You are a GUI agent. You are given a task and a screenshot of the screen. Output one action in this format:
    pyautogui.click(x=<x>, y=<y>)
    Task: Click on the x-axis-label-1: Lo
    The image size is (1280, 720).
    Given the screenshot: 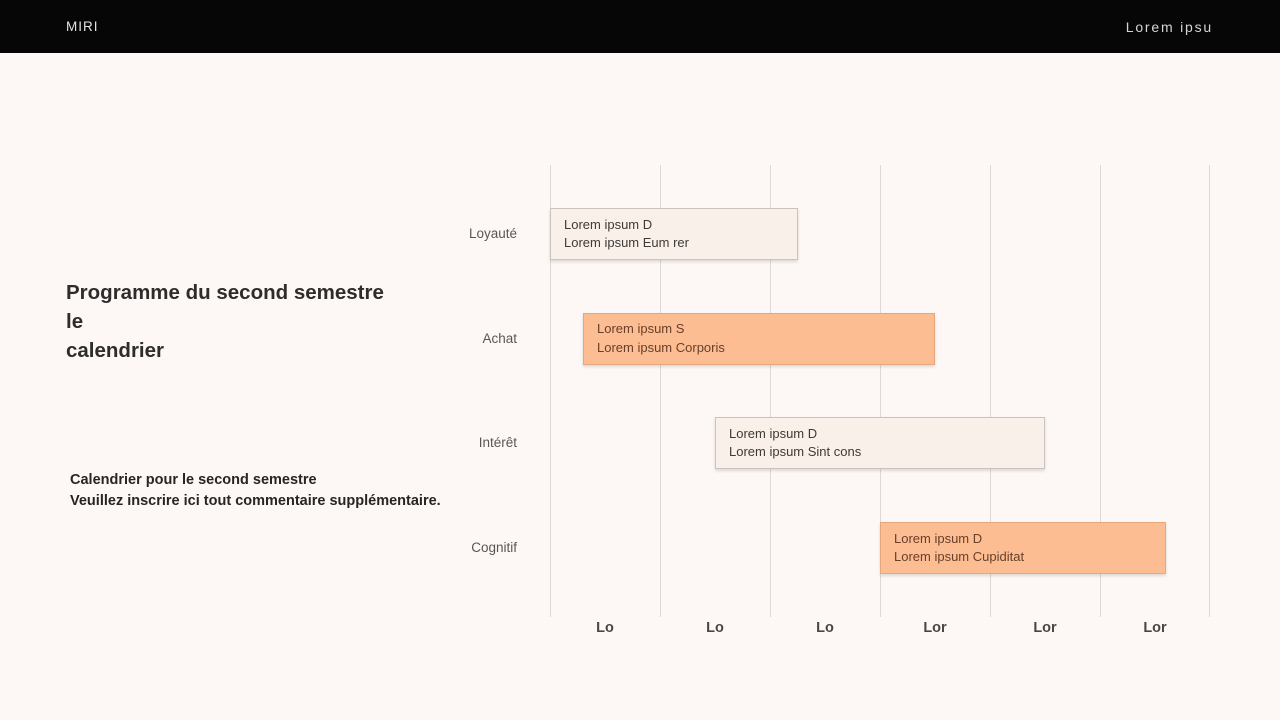 What is the action you would take?
    pyautogui.click(x=605, y=628)
    